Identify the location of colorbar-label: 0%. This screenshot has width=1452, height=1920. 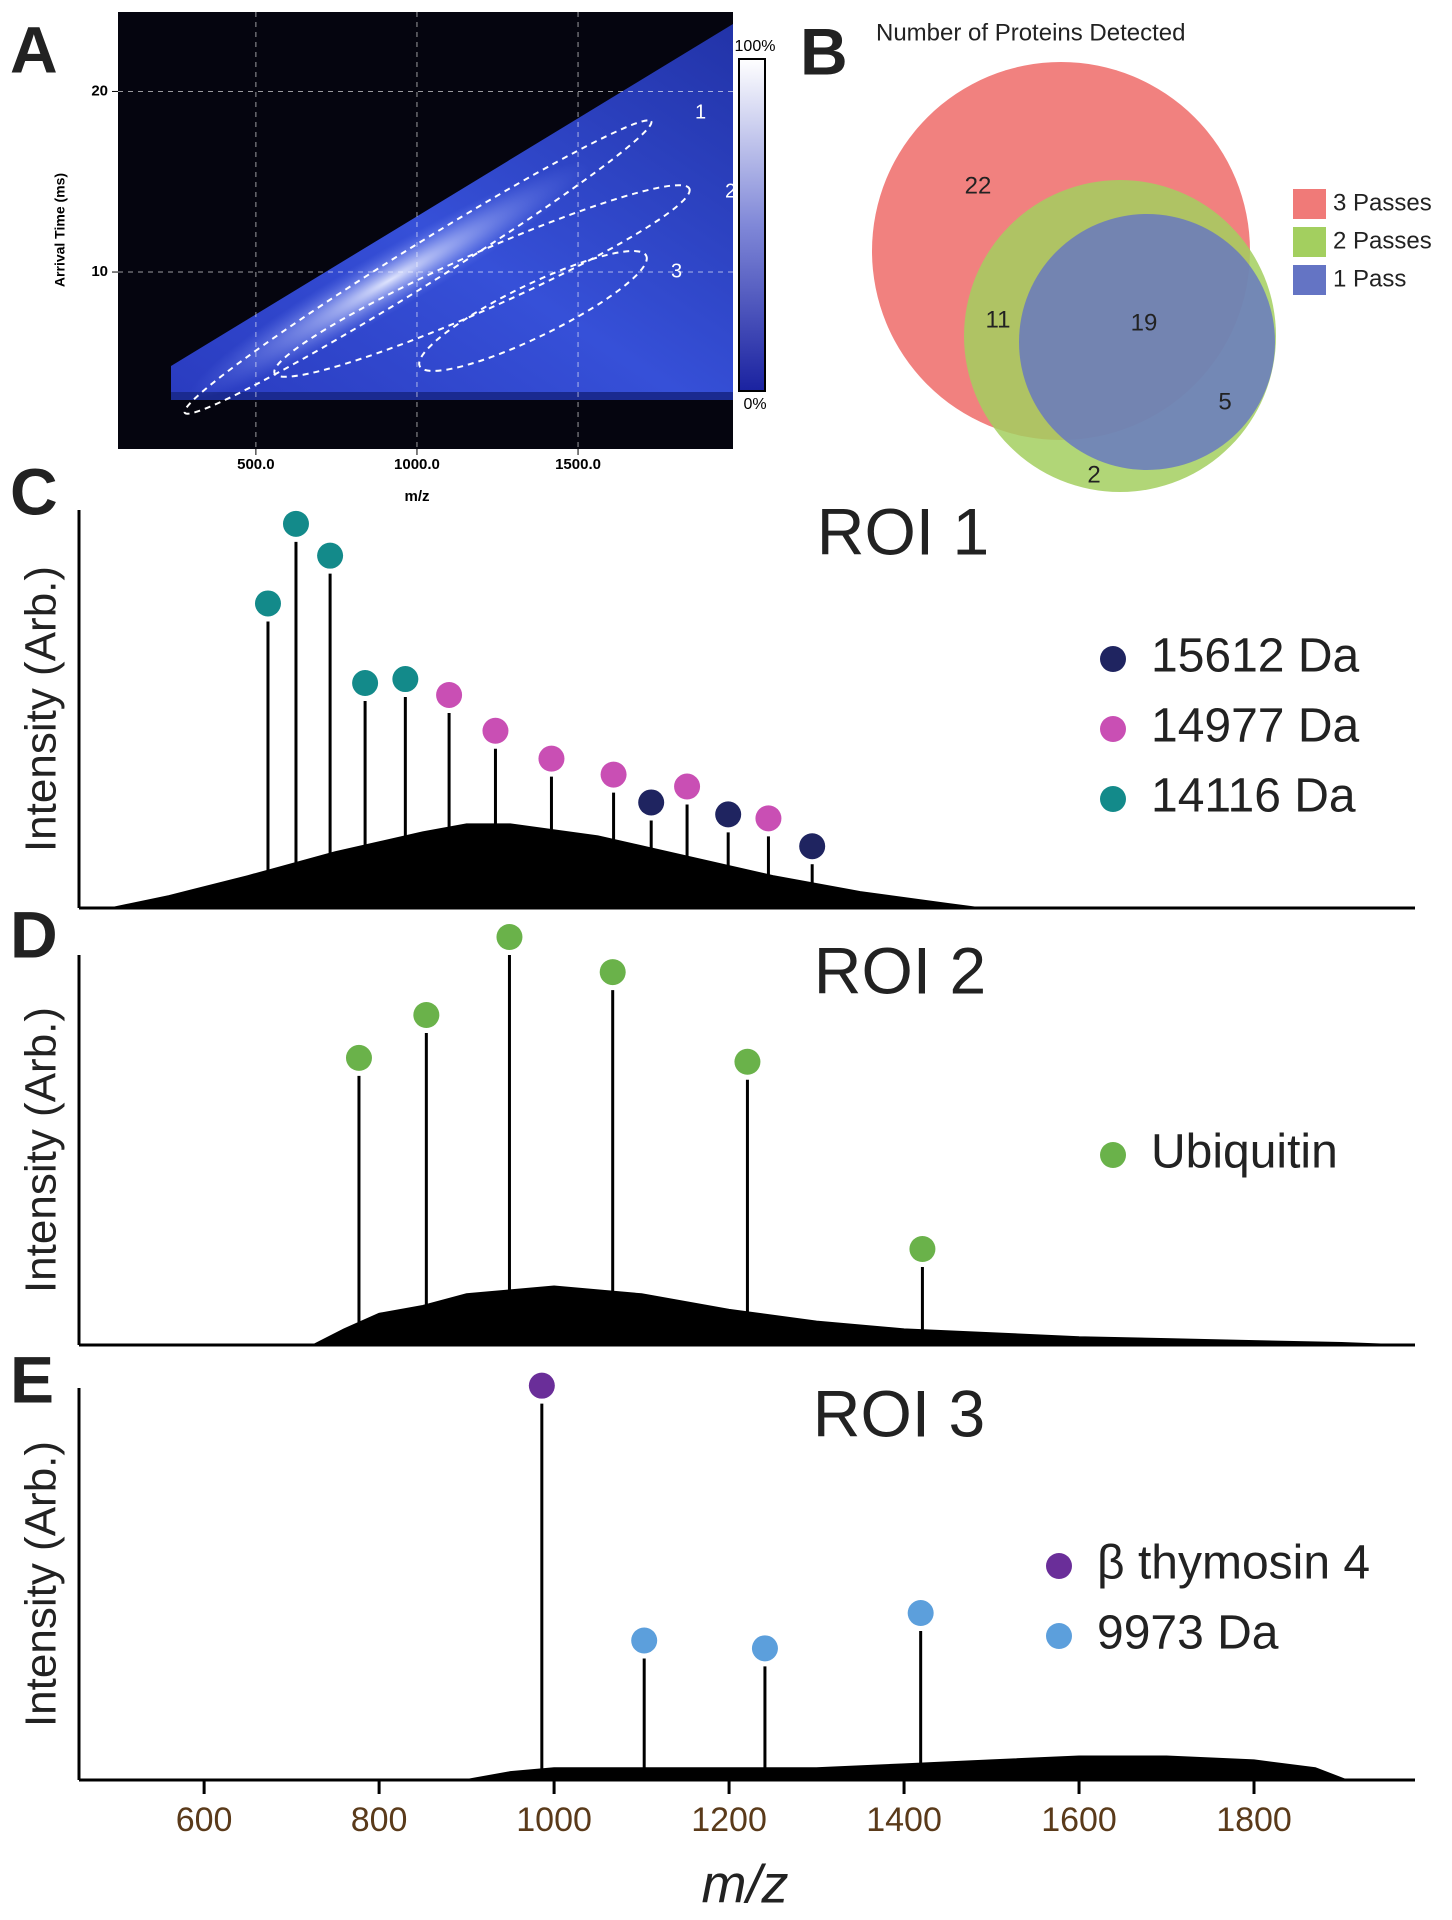
(754, 404).